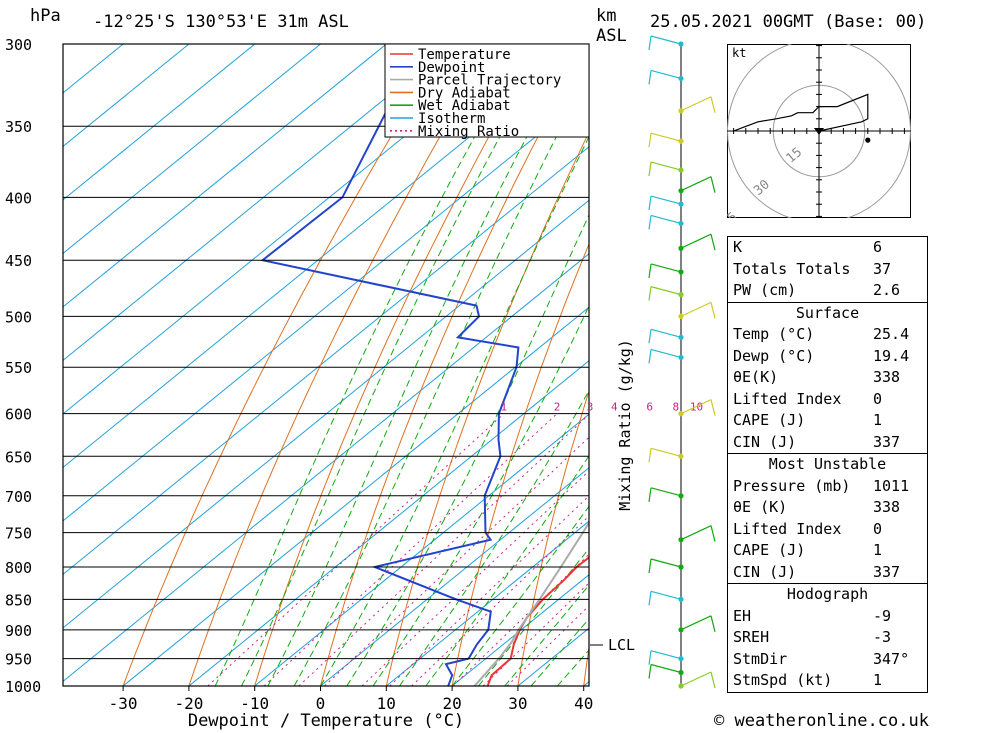 This screenshot has width=1000, height=733. What do you see at coordinates (878, 550) in the screenshot?
I see `most-unstable-value: 1` at bounding box center [878, 550].